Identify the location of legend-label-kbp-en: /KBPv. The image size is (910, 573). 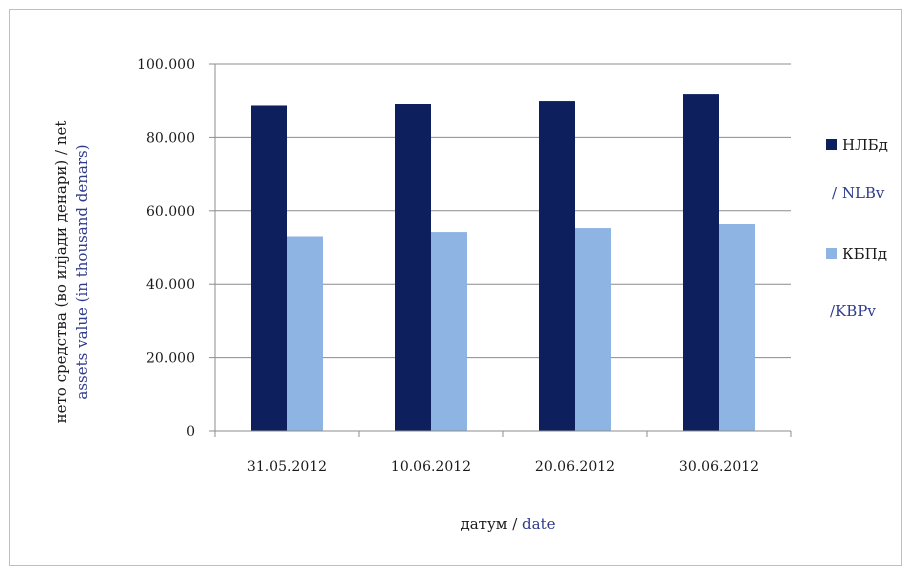
(853, 311).